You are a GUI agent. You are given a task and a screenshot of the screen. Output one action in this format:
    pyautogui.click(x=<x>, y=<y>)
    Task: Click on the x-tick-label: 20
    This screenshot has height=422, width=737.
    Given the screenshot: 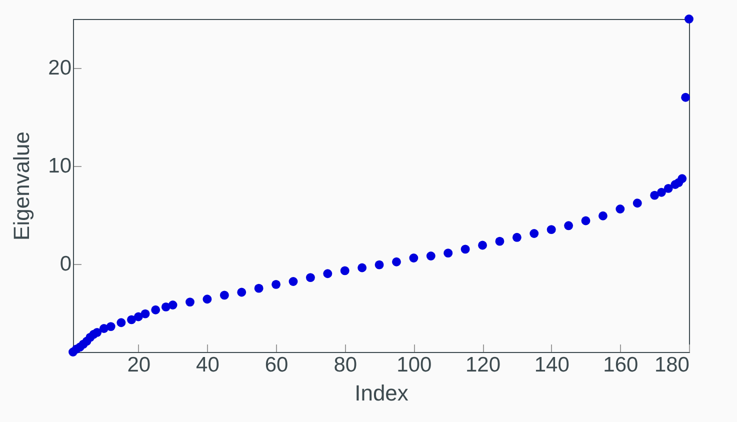 What is the action you would take?
    pyautogui.click(x=139, y=365)
    